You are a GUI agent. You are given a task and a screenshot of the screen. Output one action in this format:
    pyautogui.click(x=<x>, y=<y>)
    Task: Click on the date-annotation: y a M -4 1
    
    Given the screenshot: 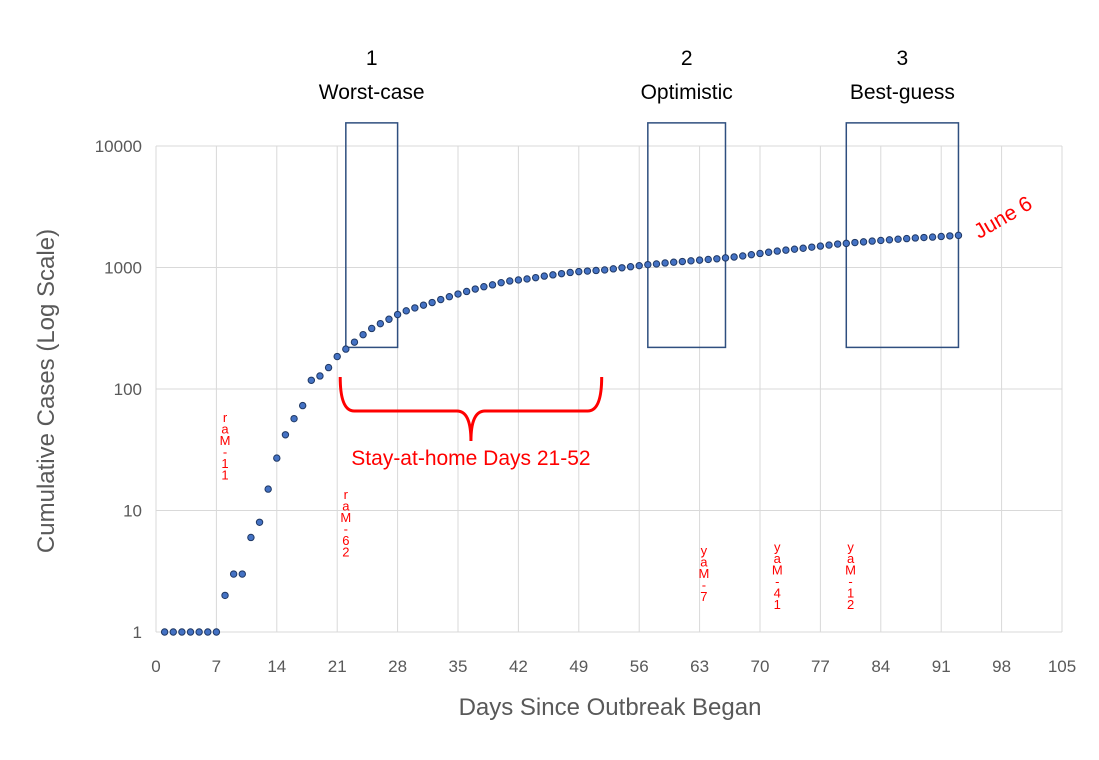 What is the action you would take?
    pyautogui.click(x=777, y=575)
    